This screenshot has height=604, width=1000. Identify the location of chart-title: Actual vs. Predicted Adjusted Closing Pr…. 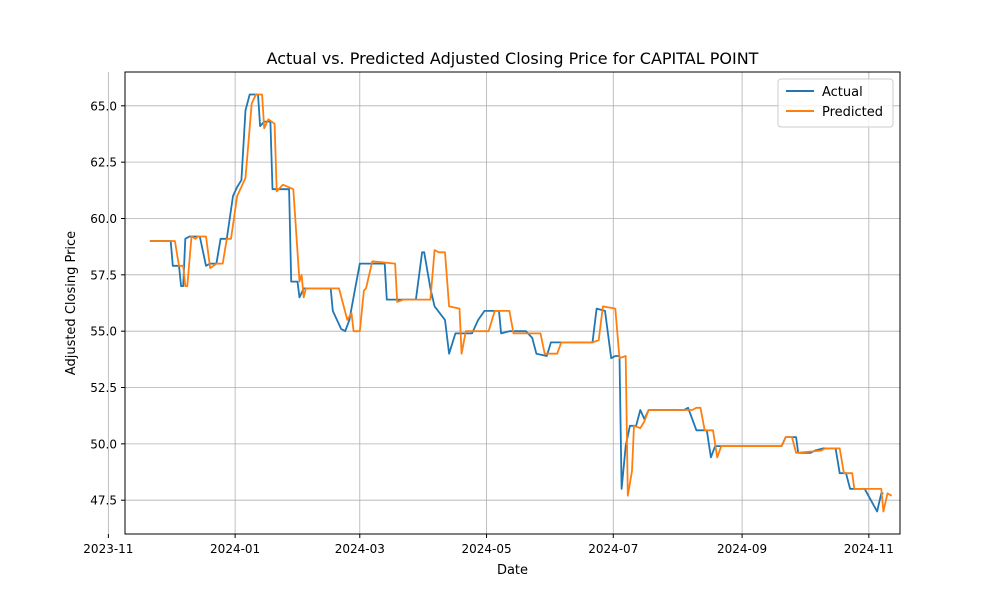
(513, 58).